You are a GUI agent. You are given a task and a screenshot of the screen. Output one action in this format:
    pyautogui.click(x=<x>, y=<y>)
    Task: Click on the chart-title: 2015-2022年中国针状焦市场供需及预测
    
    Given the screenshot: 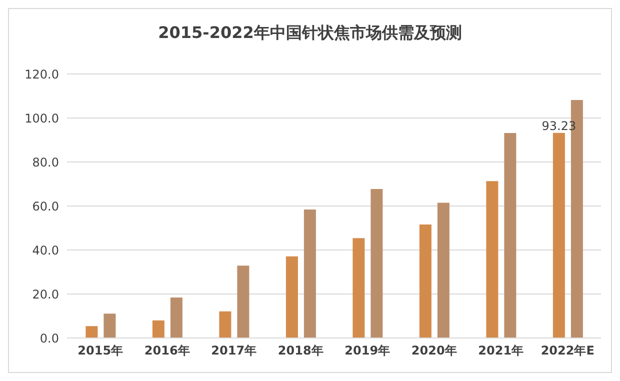 What is the action you would take?
    pyautogui.click(x=310, y=33)
    